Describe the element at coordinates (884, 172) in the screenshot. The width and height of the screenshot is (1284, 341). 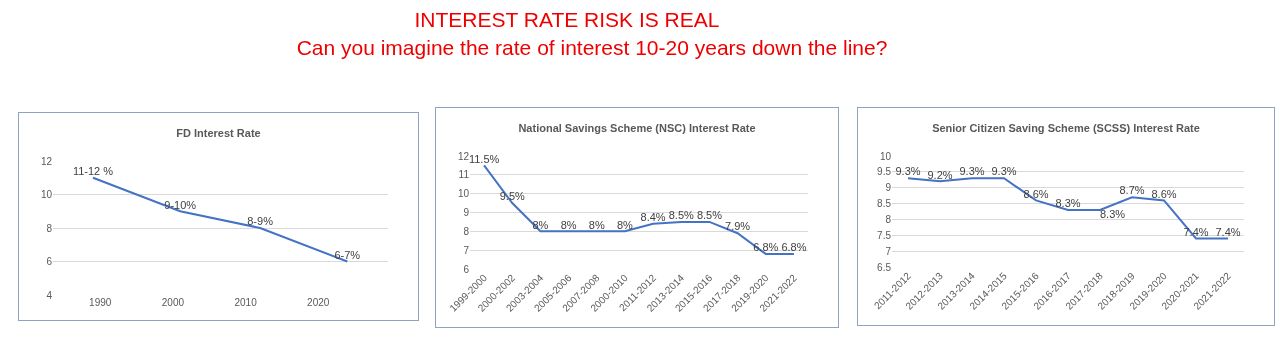
I see `y-tick-label: 9.5` at that location.